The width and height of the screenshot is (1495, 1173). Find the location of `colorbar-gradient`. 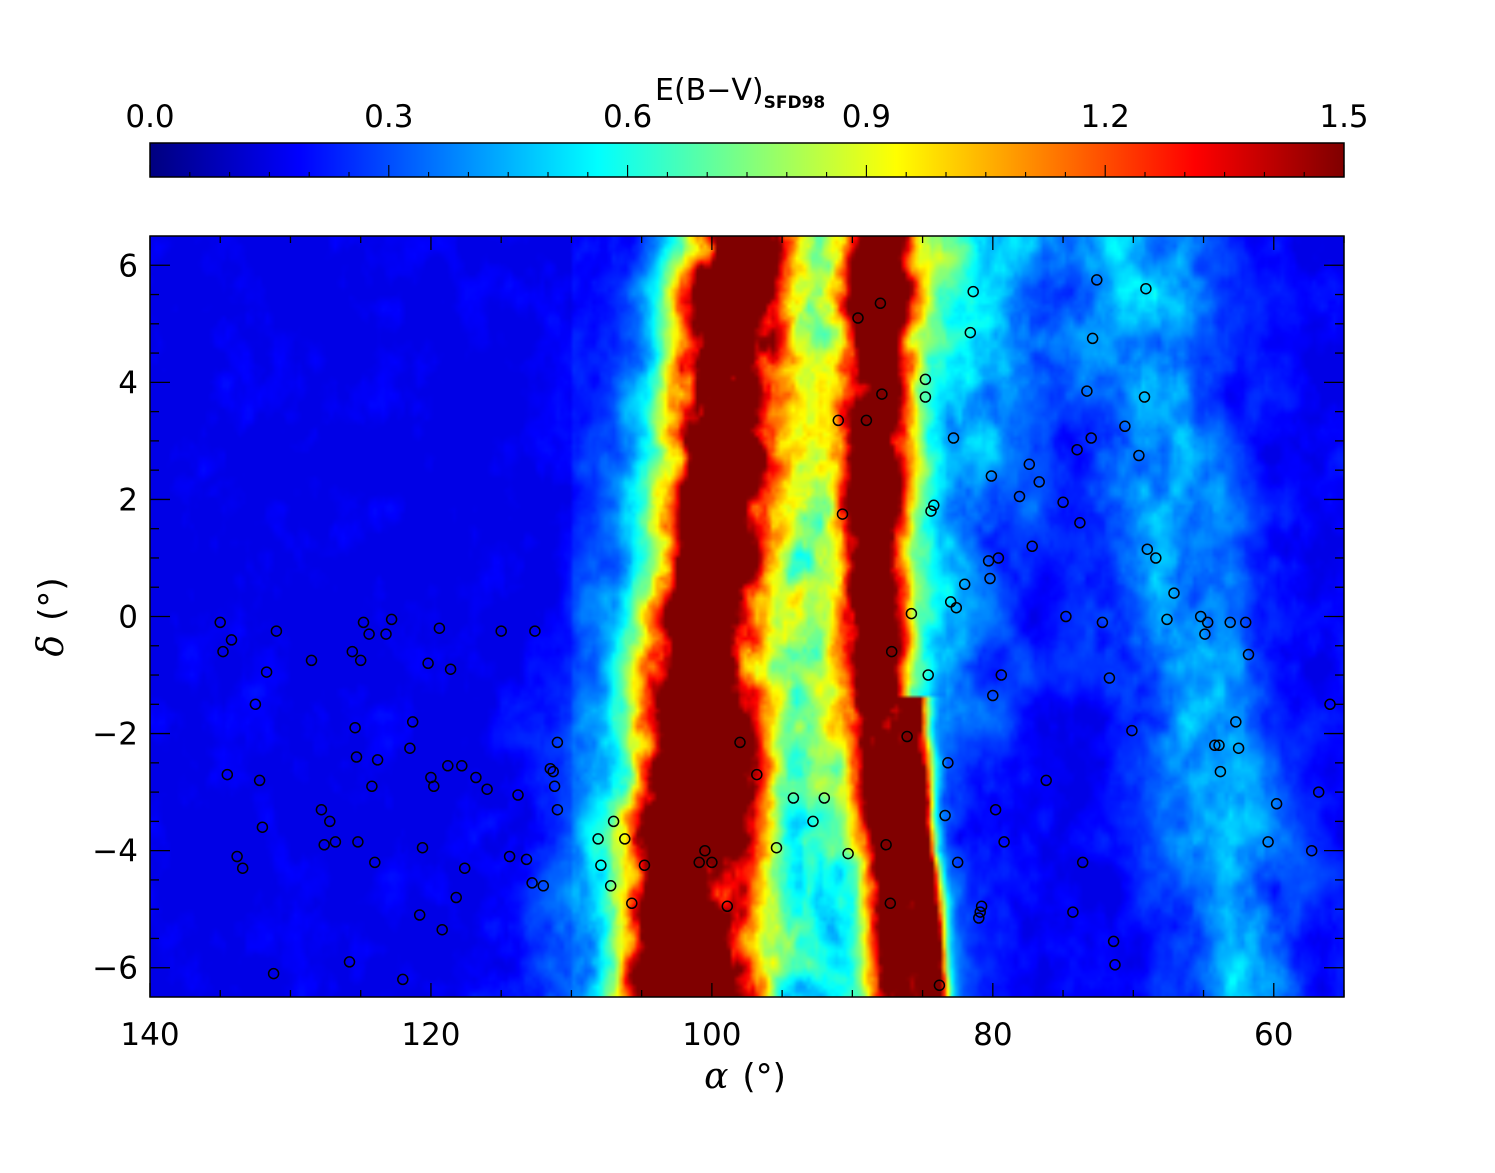

colorbar-gradient is located at coordinates (747, 160).